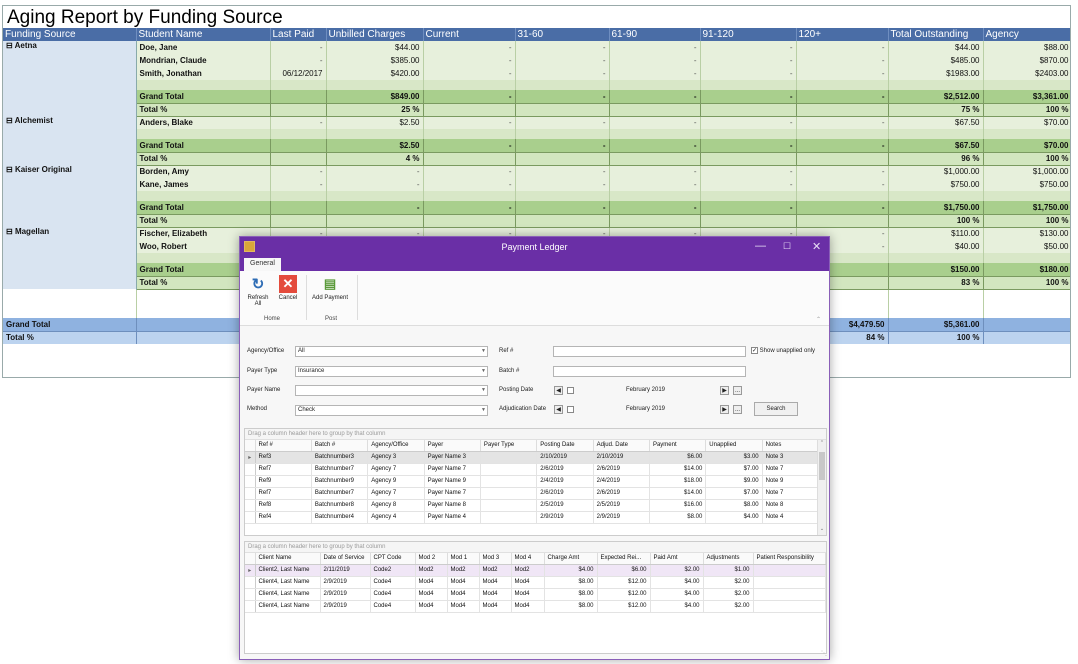 This screenshot has height=664, width=1078. What do you see at coordinates (1026, 303) in the screenshot?
I see `gap-cell` at bounding box center [1026, 303].